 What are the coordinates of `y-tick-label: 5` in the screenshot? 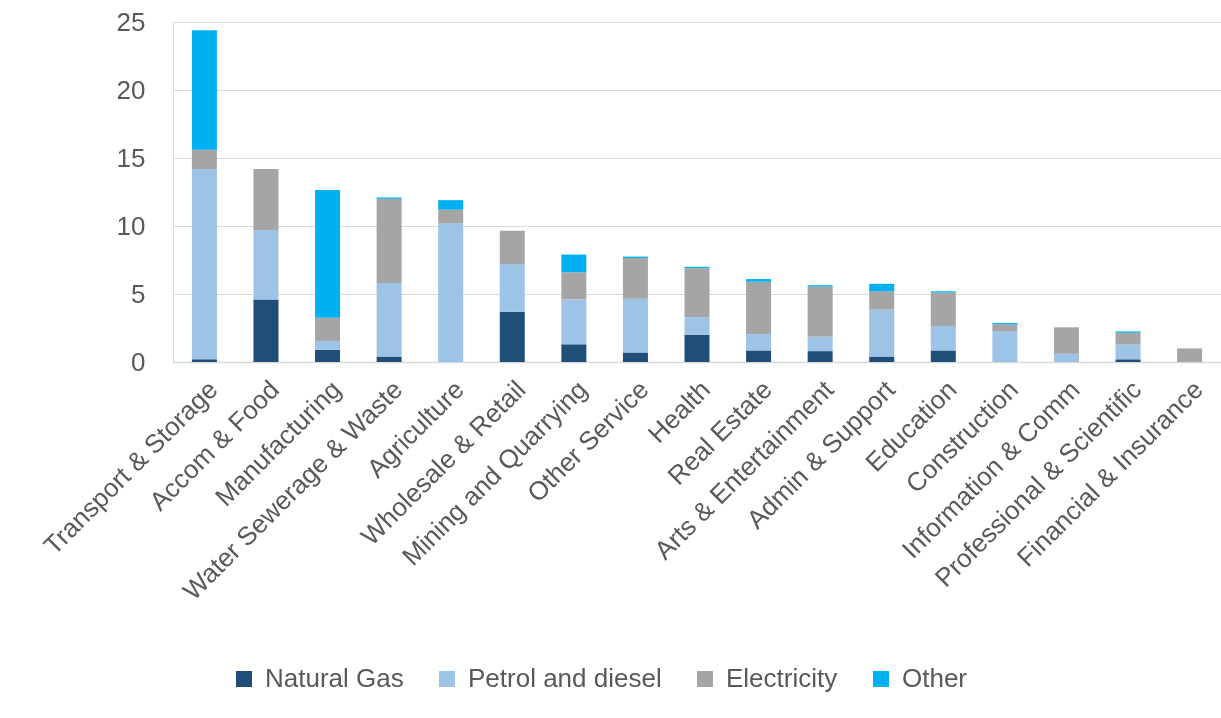 It's located at (138, 293).